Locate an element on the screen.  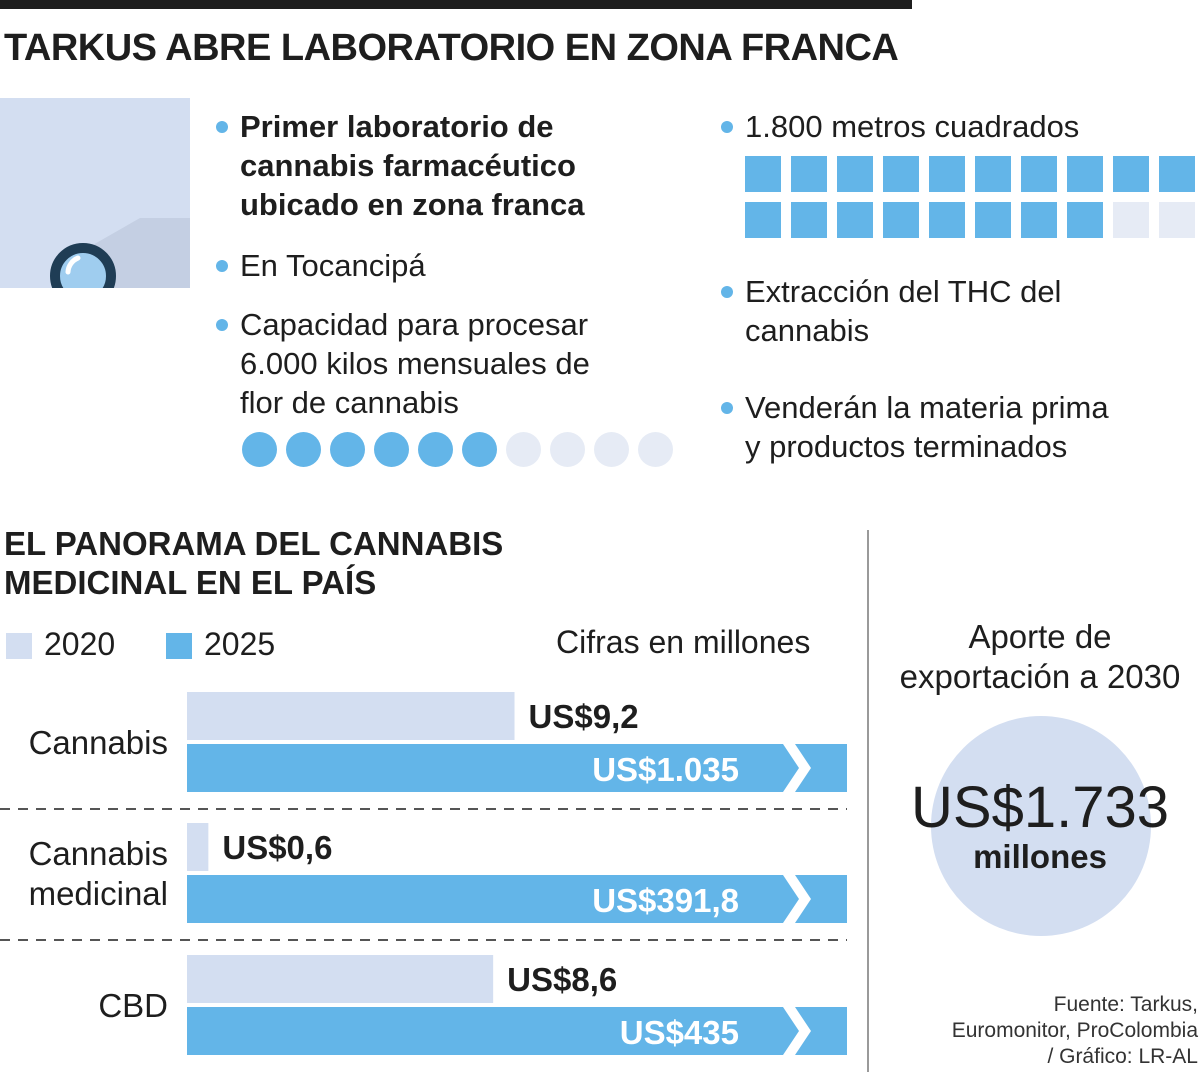
bar-label-2020: US$8,6 is located at coordinates (562, 979).